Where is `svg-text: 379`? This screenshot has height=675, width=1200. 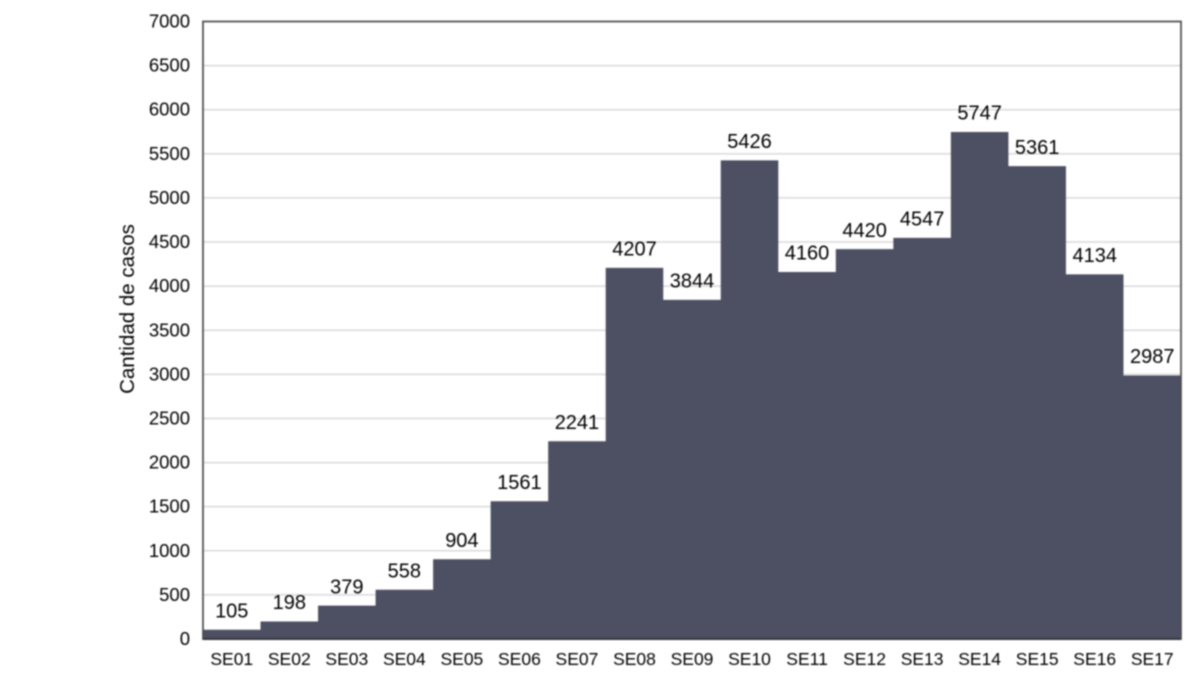
svg-text: 379 is located at coordinates (346, 587).